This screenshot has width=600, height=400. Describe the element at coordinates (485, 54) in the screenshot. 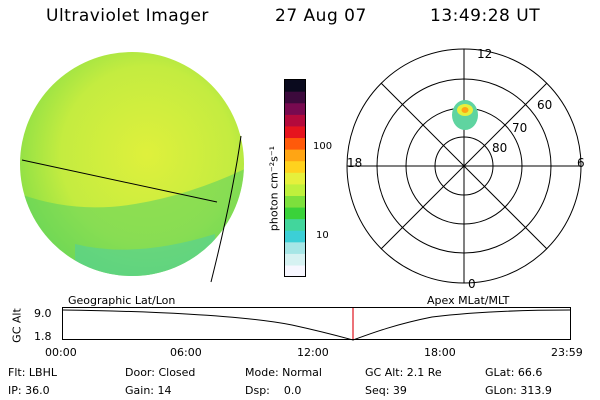

I see `mlt-label-12: 12` at that location.